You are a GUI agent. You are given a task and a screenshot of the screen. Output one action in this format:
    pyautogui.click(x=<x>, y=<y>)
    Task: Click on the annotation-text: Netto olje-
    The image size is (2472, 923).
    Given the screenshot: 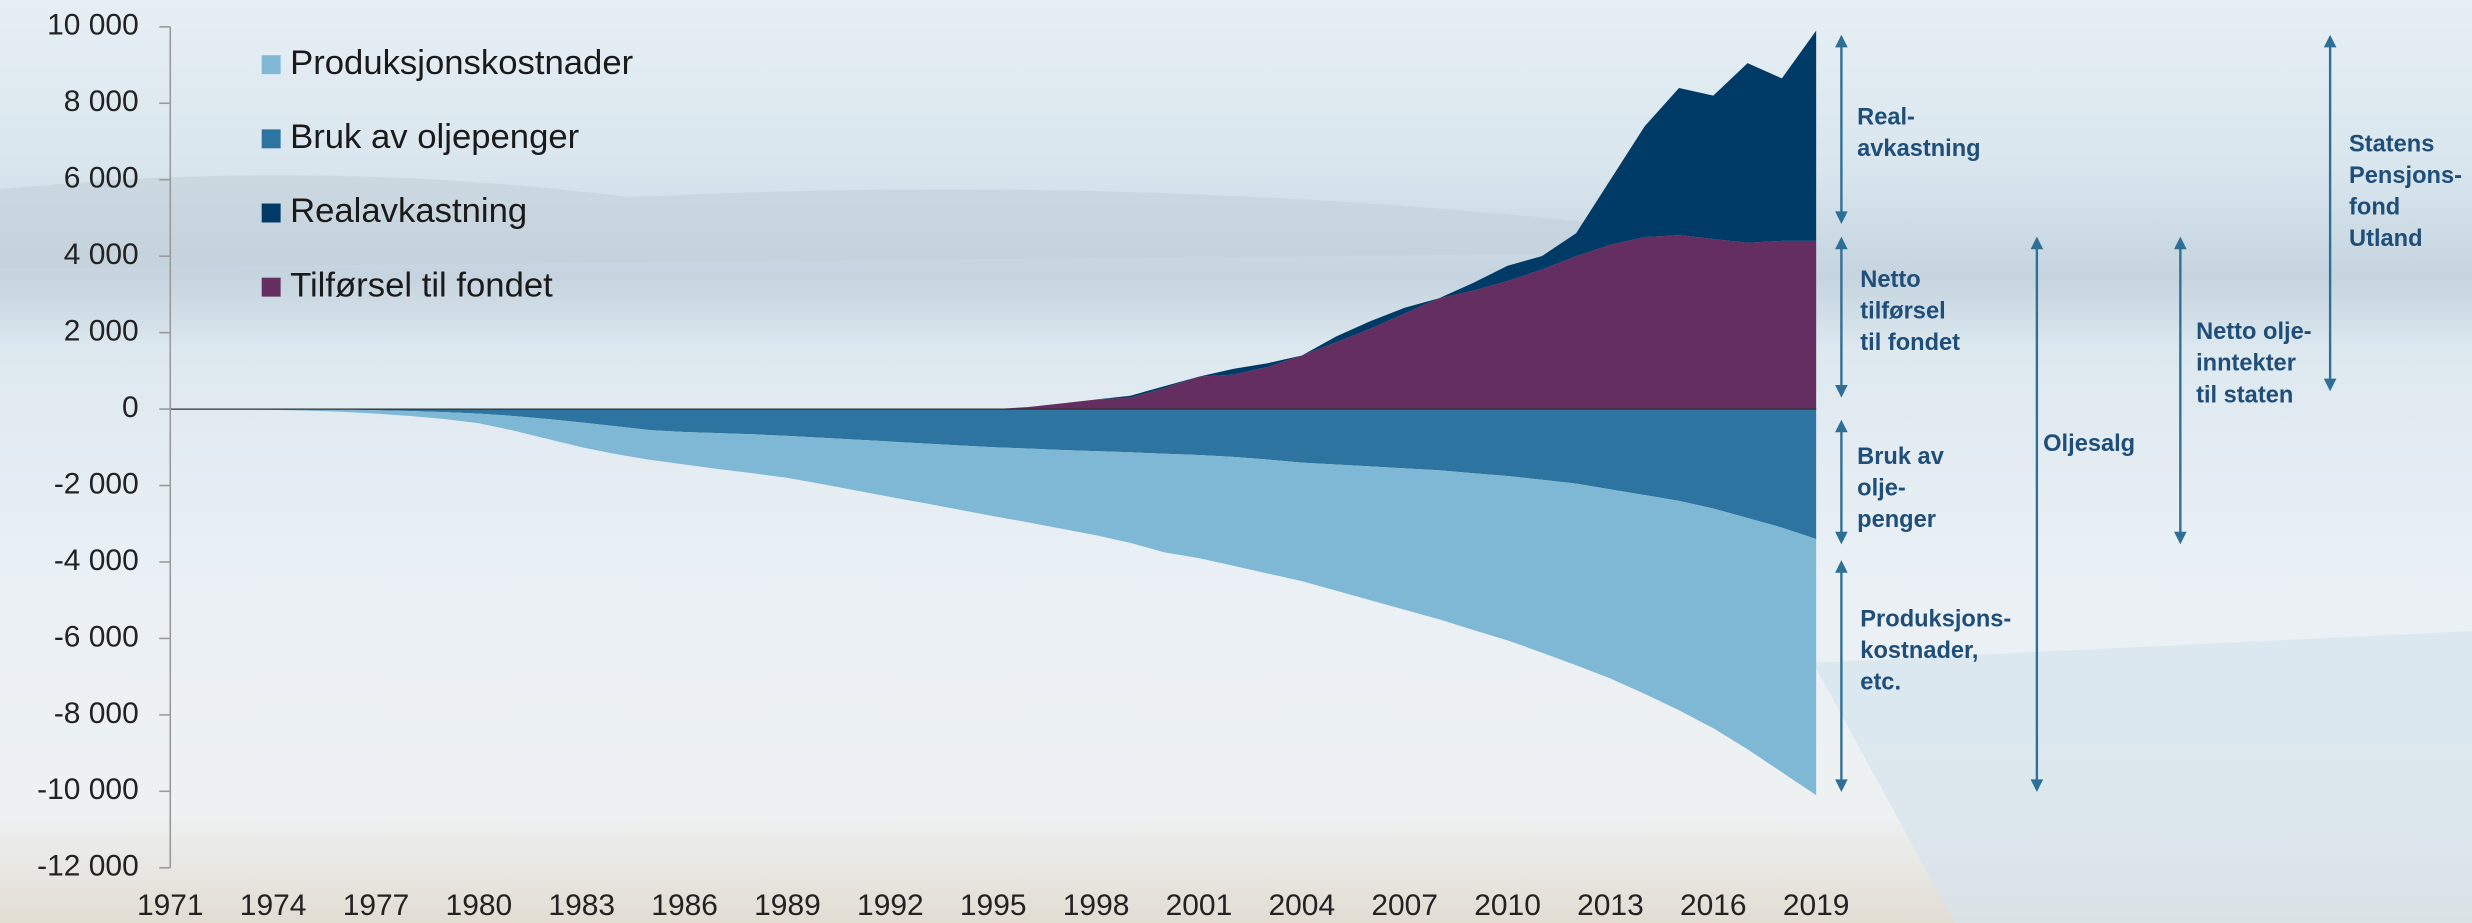 What is the action you would take?
    pyautogui.click(x=2254, y=332)
    